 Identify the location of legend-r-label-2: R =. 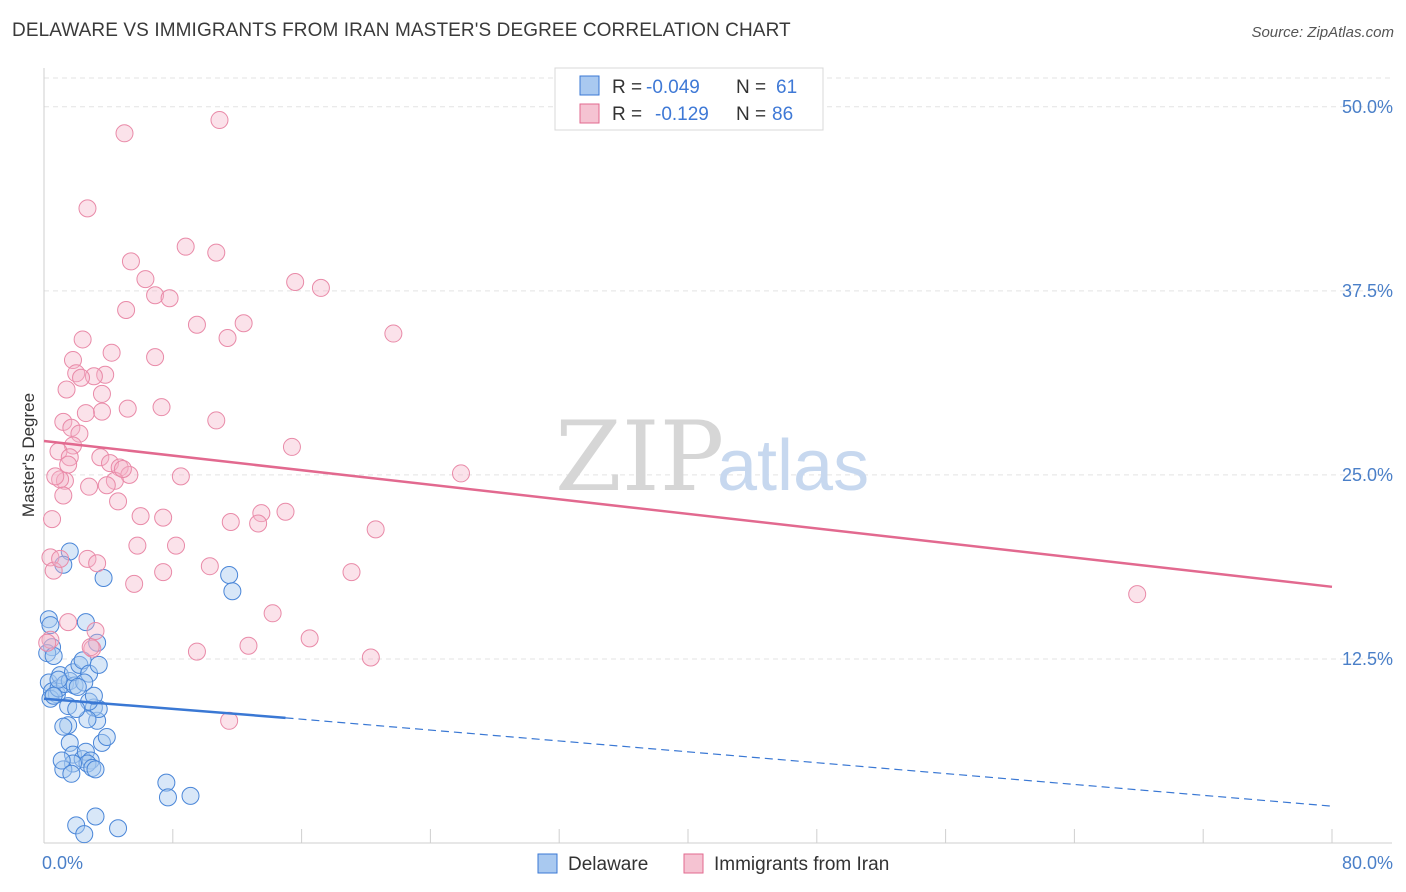
(627, 114).